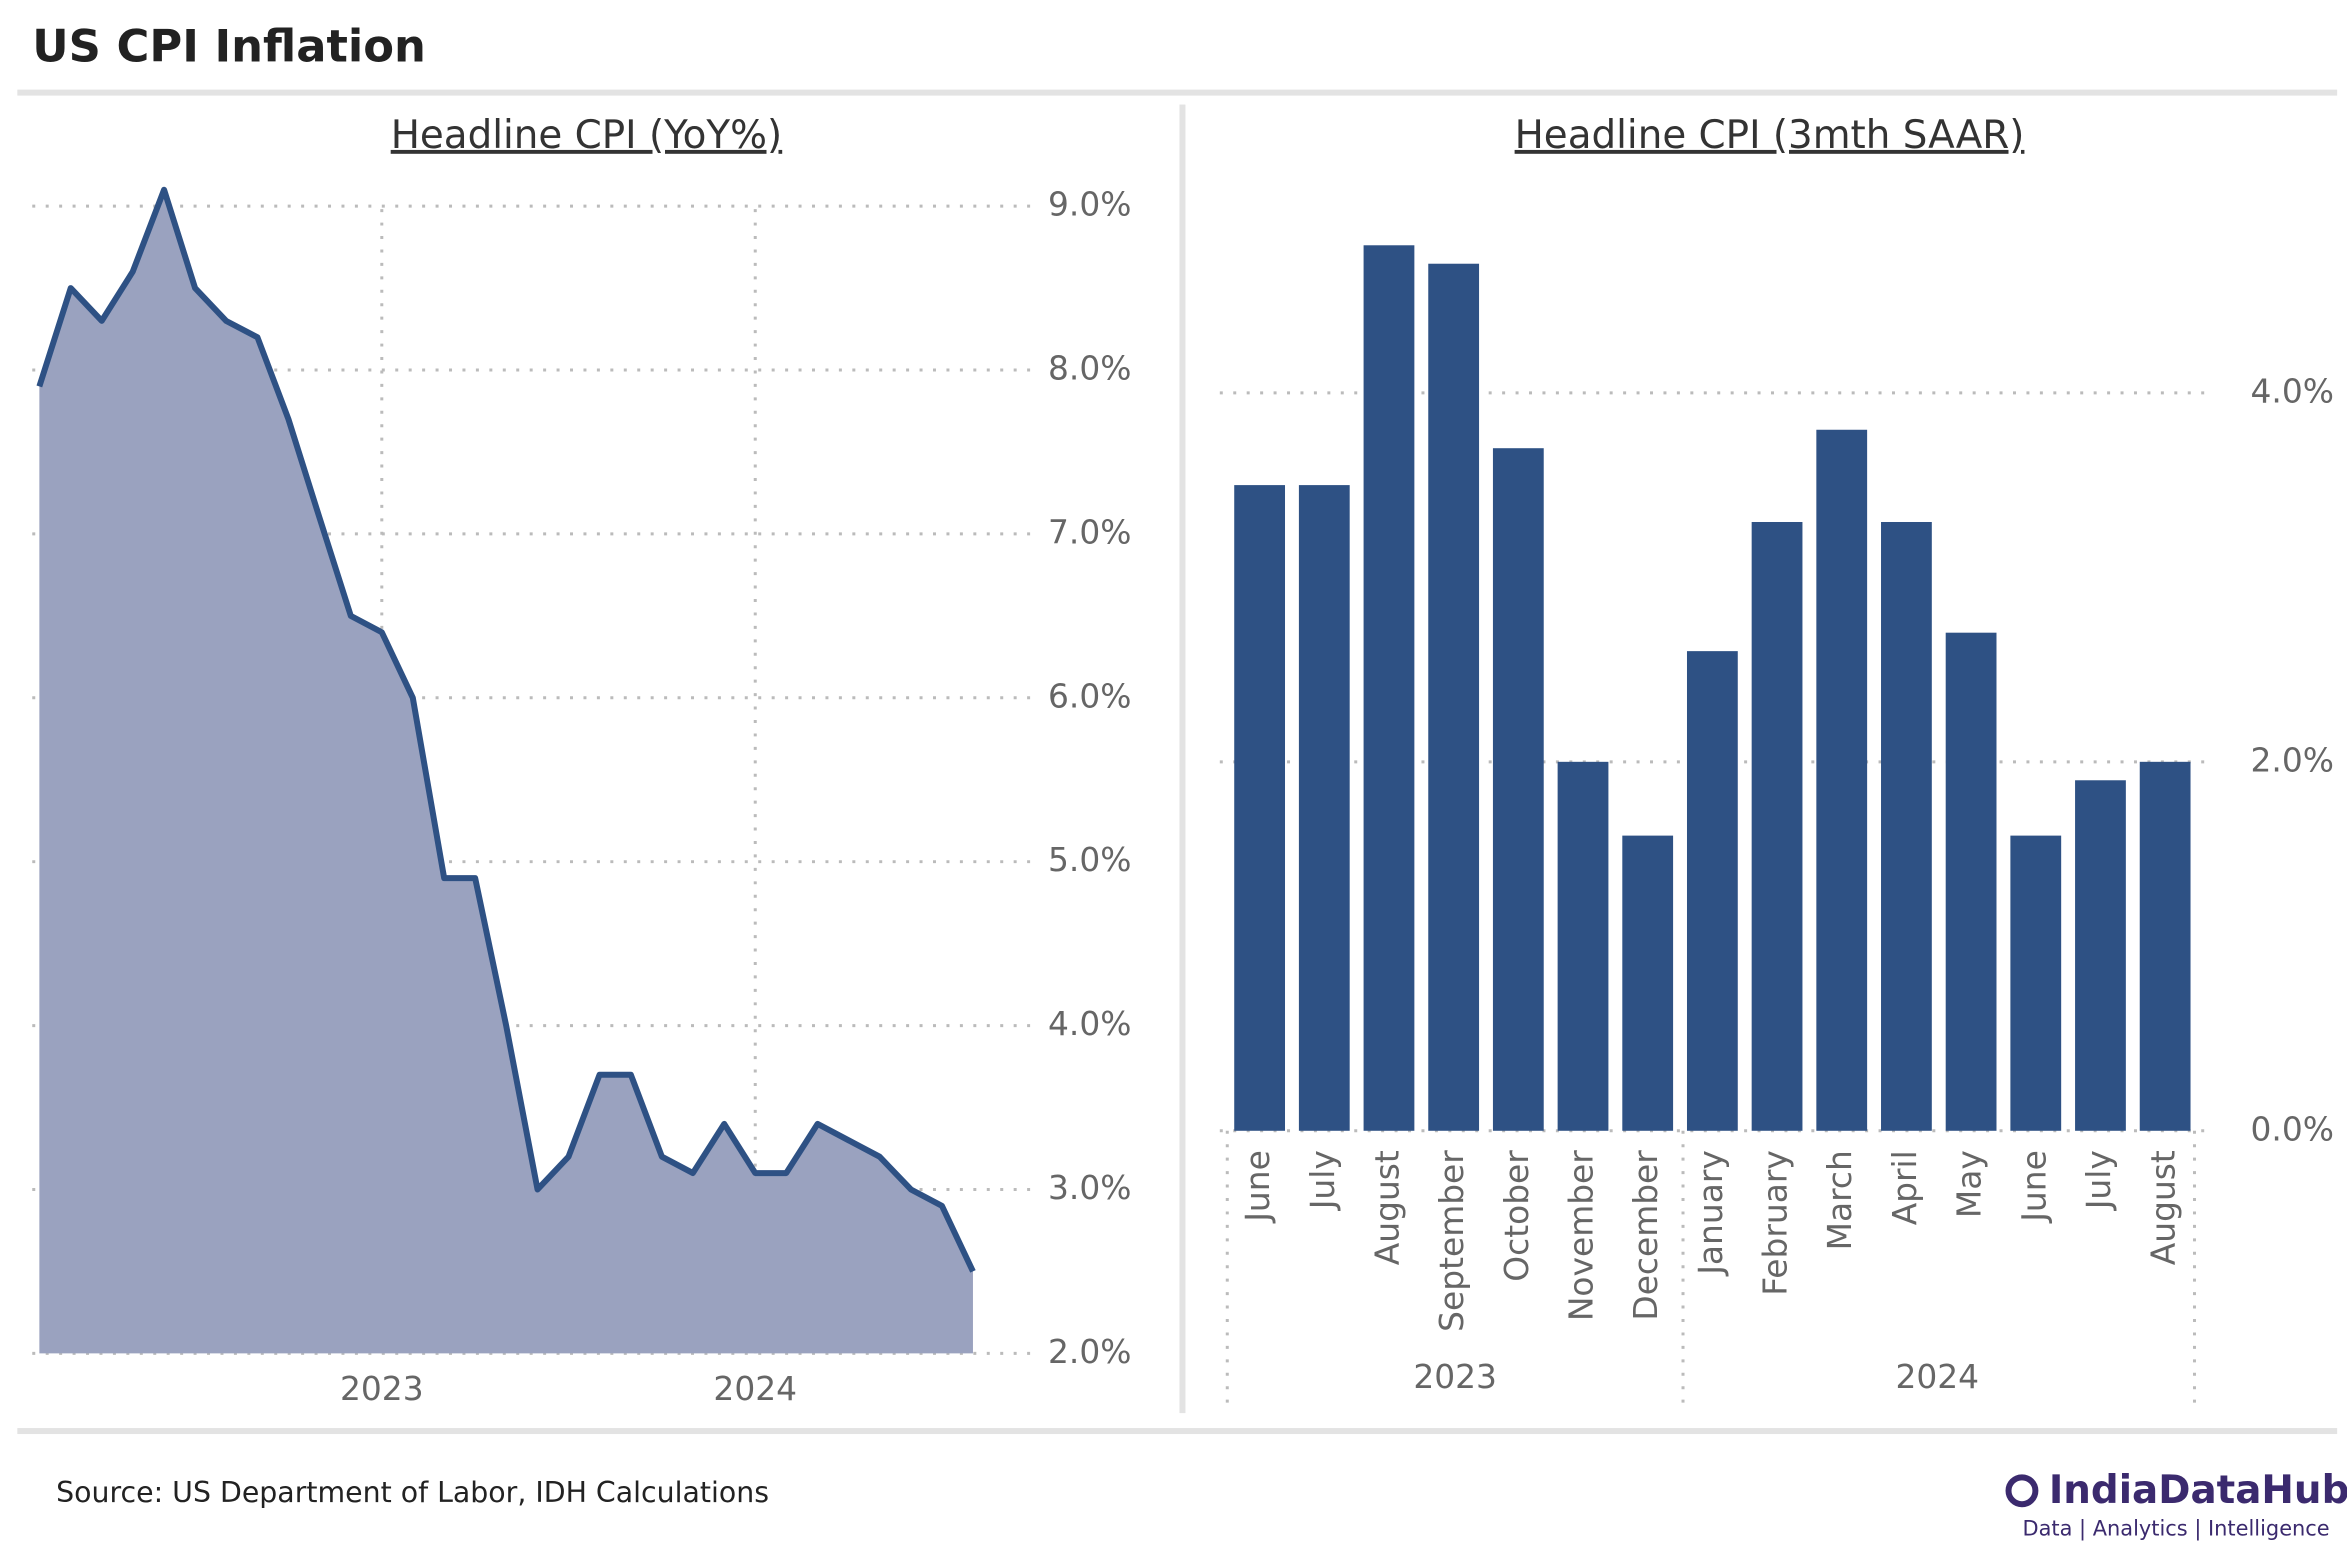 Image resolution: width=2347 pixels, height=1558 pixels. What do you see at coordinates (1089, 695) in the screenshot?
I see `y-tick-label: 6.0%` at bounding box center [1089, 695].